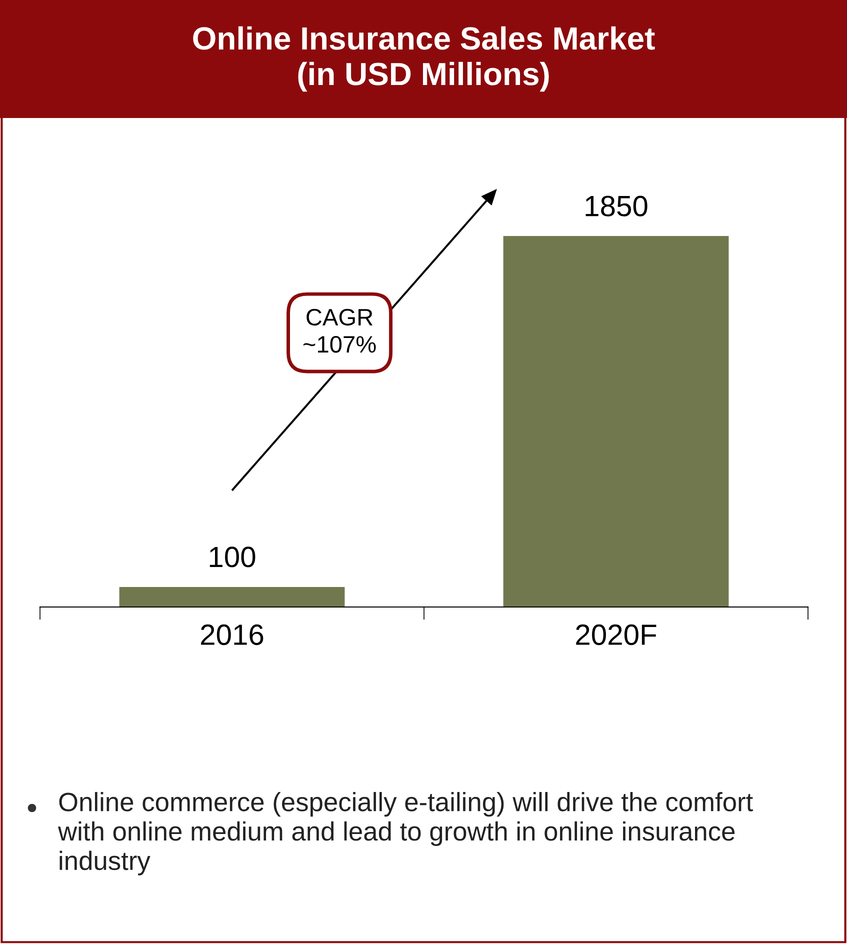 Image resolution: width=847 pixels, height=944 pixels. Describe the element at coordinates (405, 834) in the screenshot. I see `text: Online commerce (especially e-tailing) will drive the comfort with online medium and lead to growth in online insurance industry` at that location.